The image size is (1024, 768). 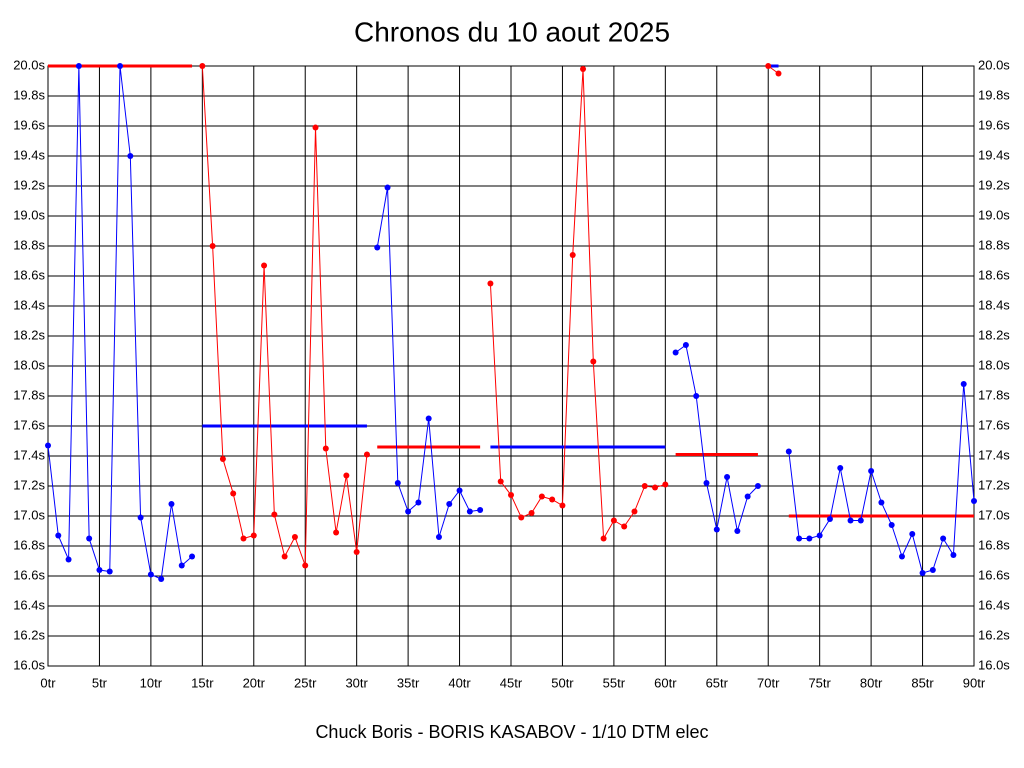 I want to click on y2-tick-label: 16.8s, so click(x=994, y=544).